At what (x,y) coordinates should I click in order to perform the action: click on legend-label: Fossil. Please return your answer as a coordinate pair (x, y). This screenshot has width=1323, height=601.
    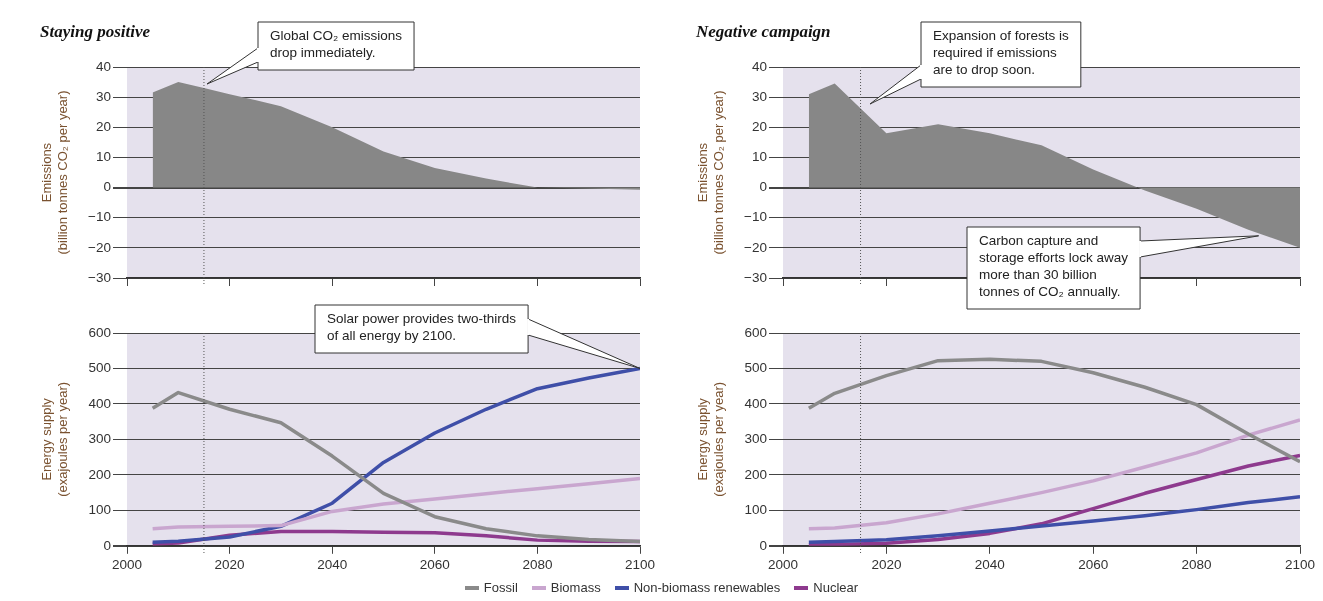
    Looking at the image, I should click on (500, 587).